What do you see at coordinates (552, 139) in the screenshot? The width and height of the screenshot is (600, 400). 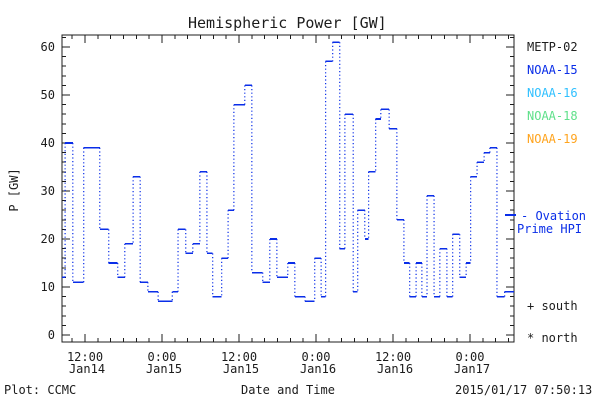 I see `legend-item-noaa19: NOAA-19` at bounding box center [552, 139].